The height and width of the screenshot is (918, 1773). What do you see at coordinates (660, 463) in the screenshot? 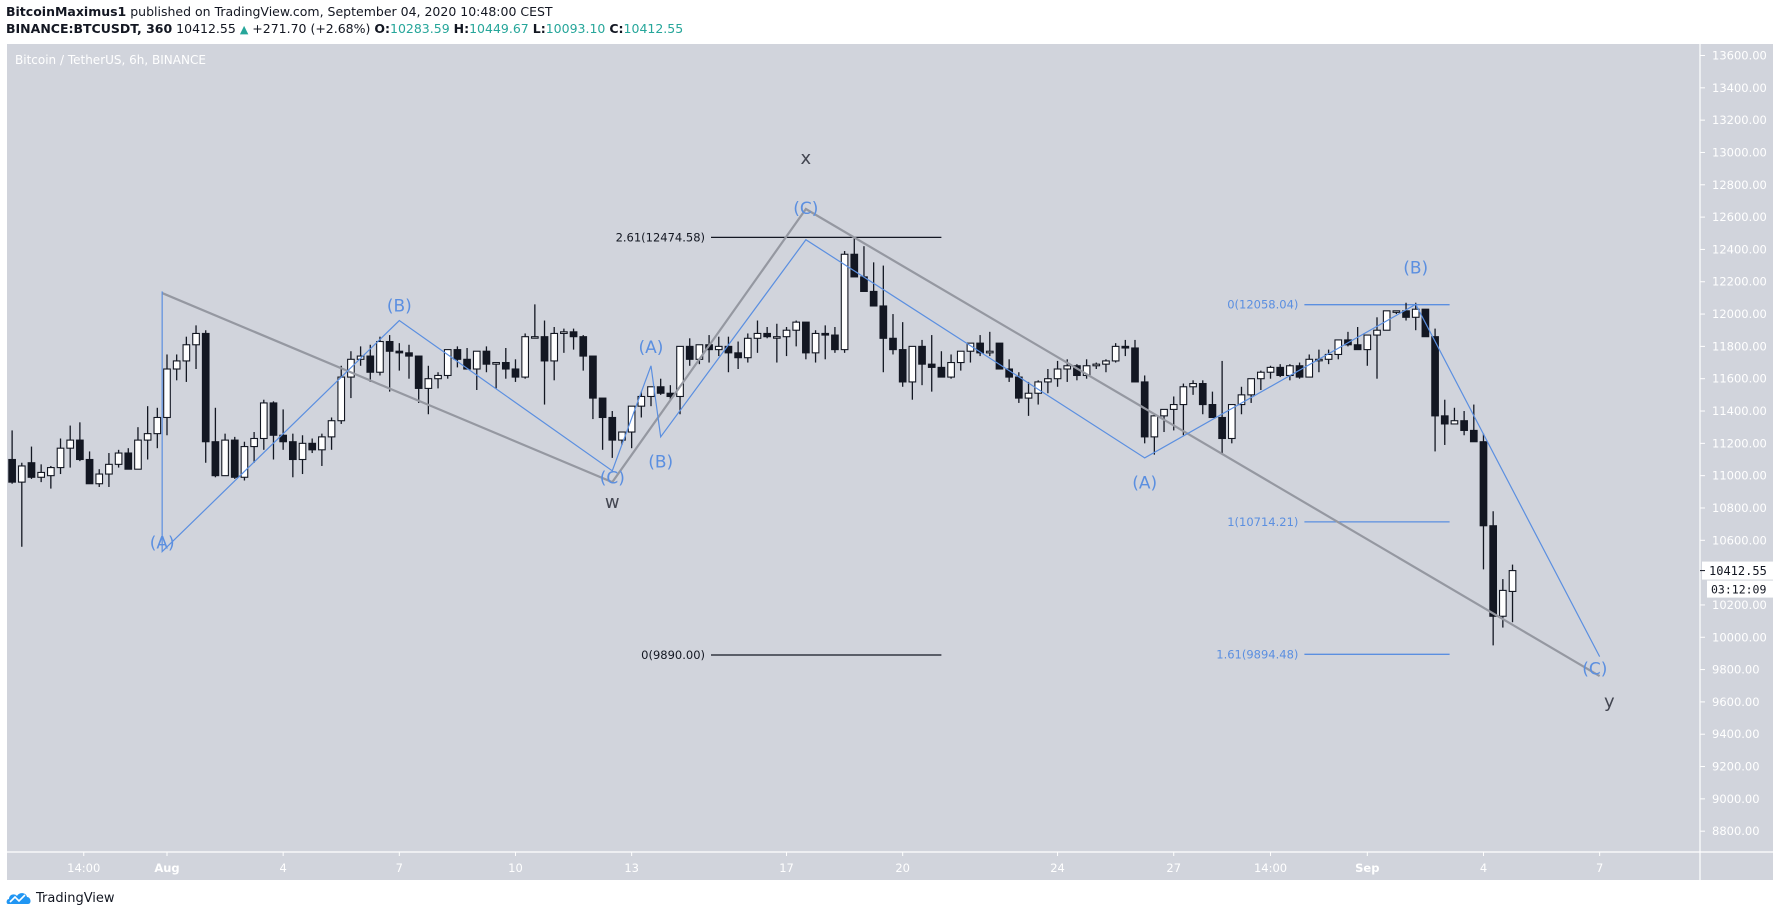
I see `wave-label: (B)` at bounding box center [660, 463].